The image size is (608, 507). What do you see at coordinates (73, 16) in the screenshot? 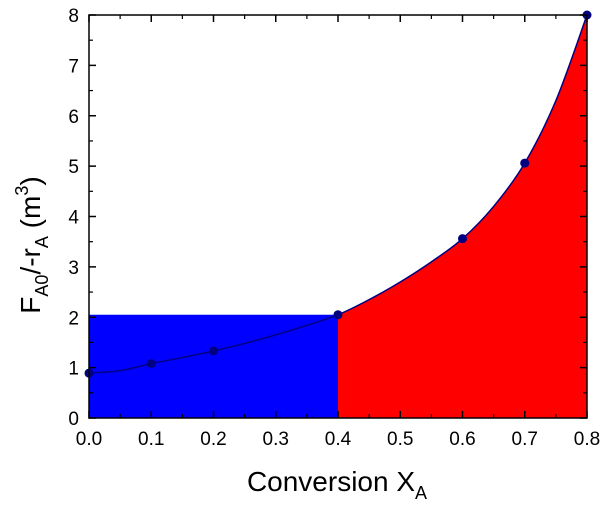
I see `y-tick-label: 8` at bounding box center [73, 16].